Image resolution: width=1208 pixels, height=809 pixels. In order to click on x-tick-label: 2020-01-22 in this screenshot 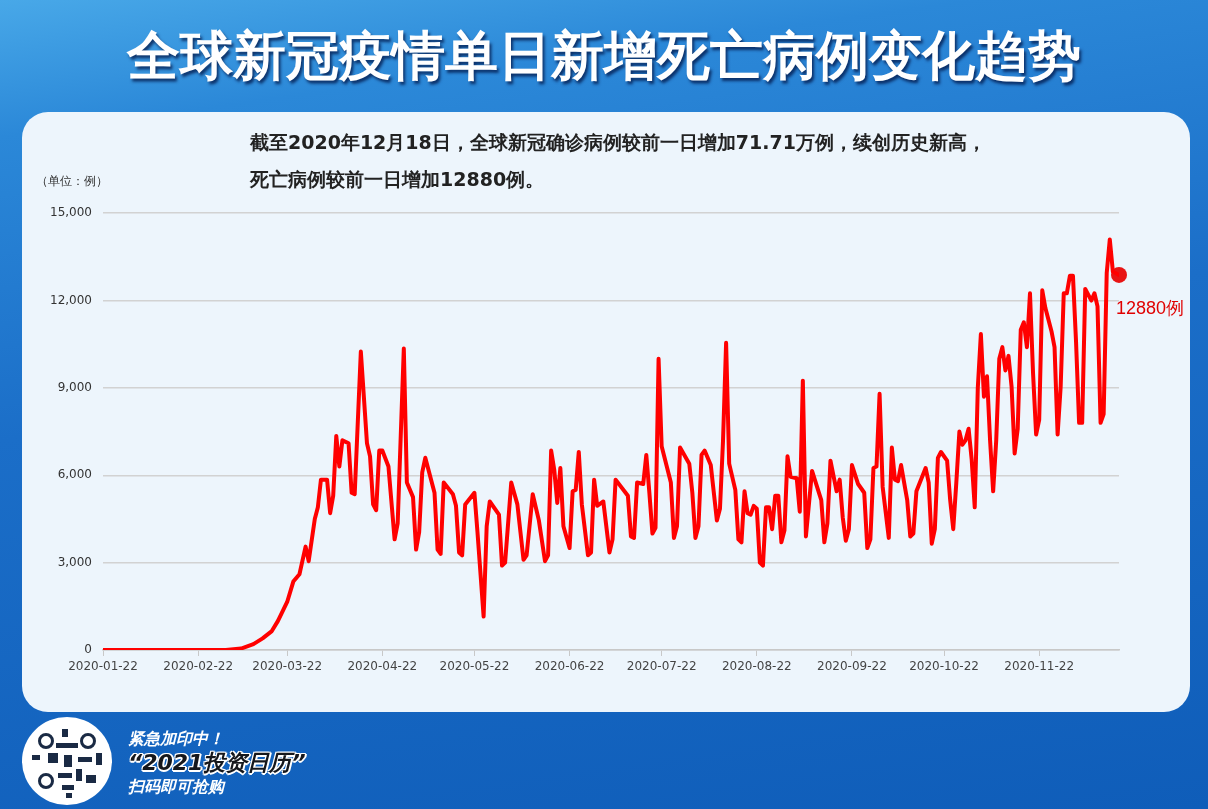, I will do `click(103, 666)`.